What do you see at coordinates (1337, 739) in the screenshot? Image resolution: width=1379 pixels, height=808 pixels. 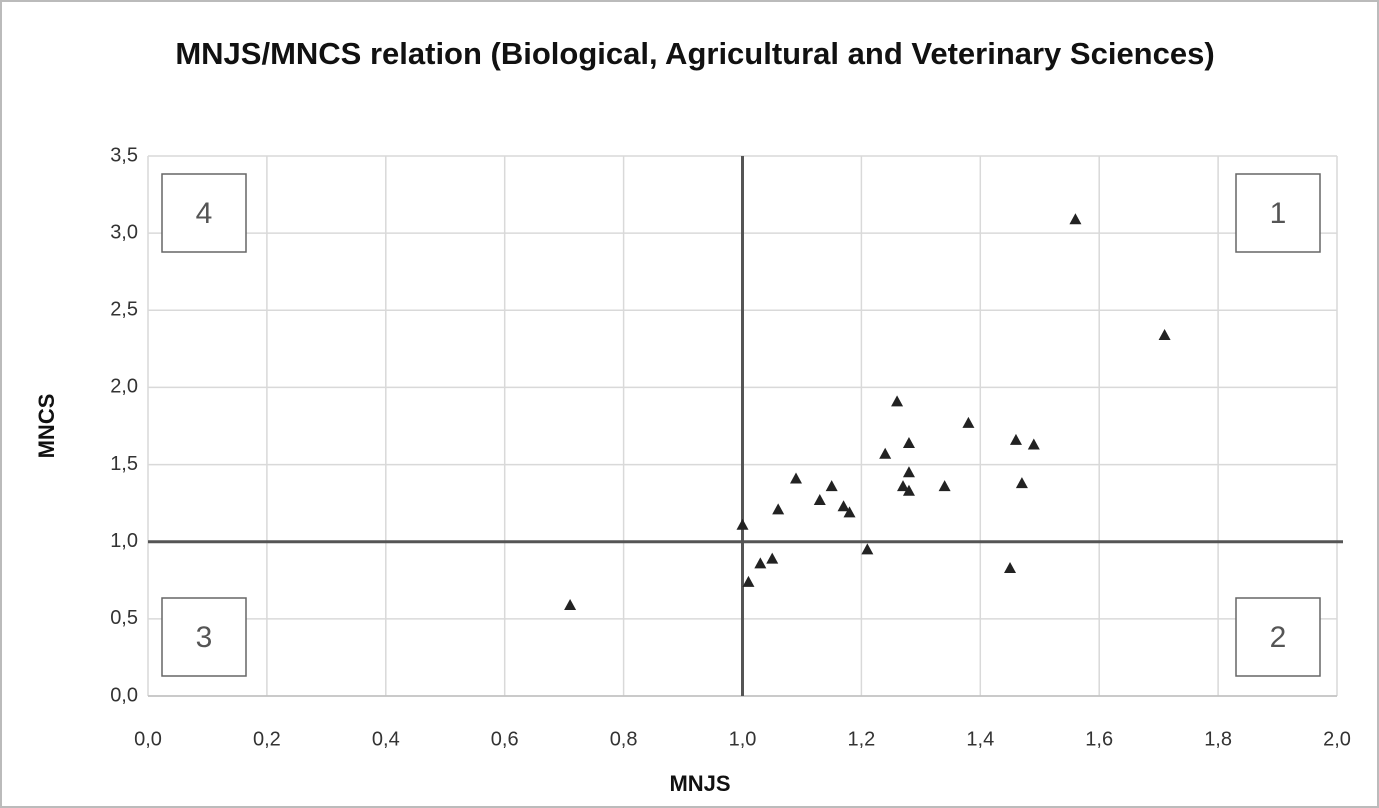 I see `x-tick-label: 2,0` at bounding box center [1337, 739].